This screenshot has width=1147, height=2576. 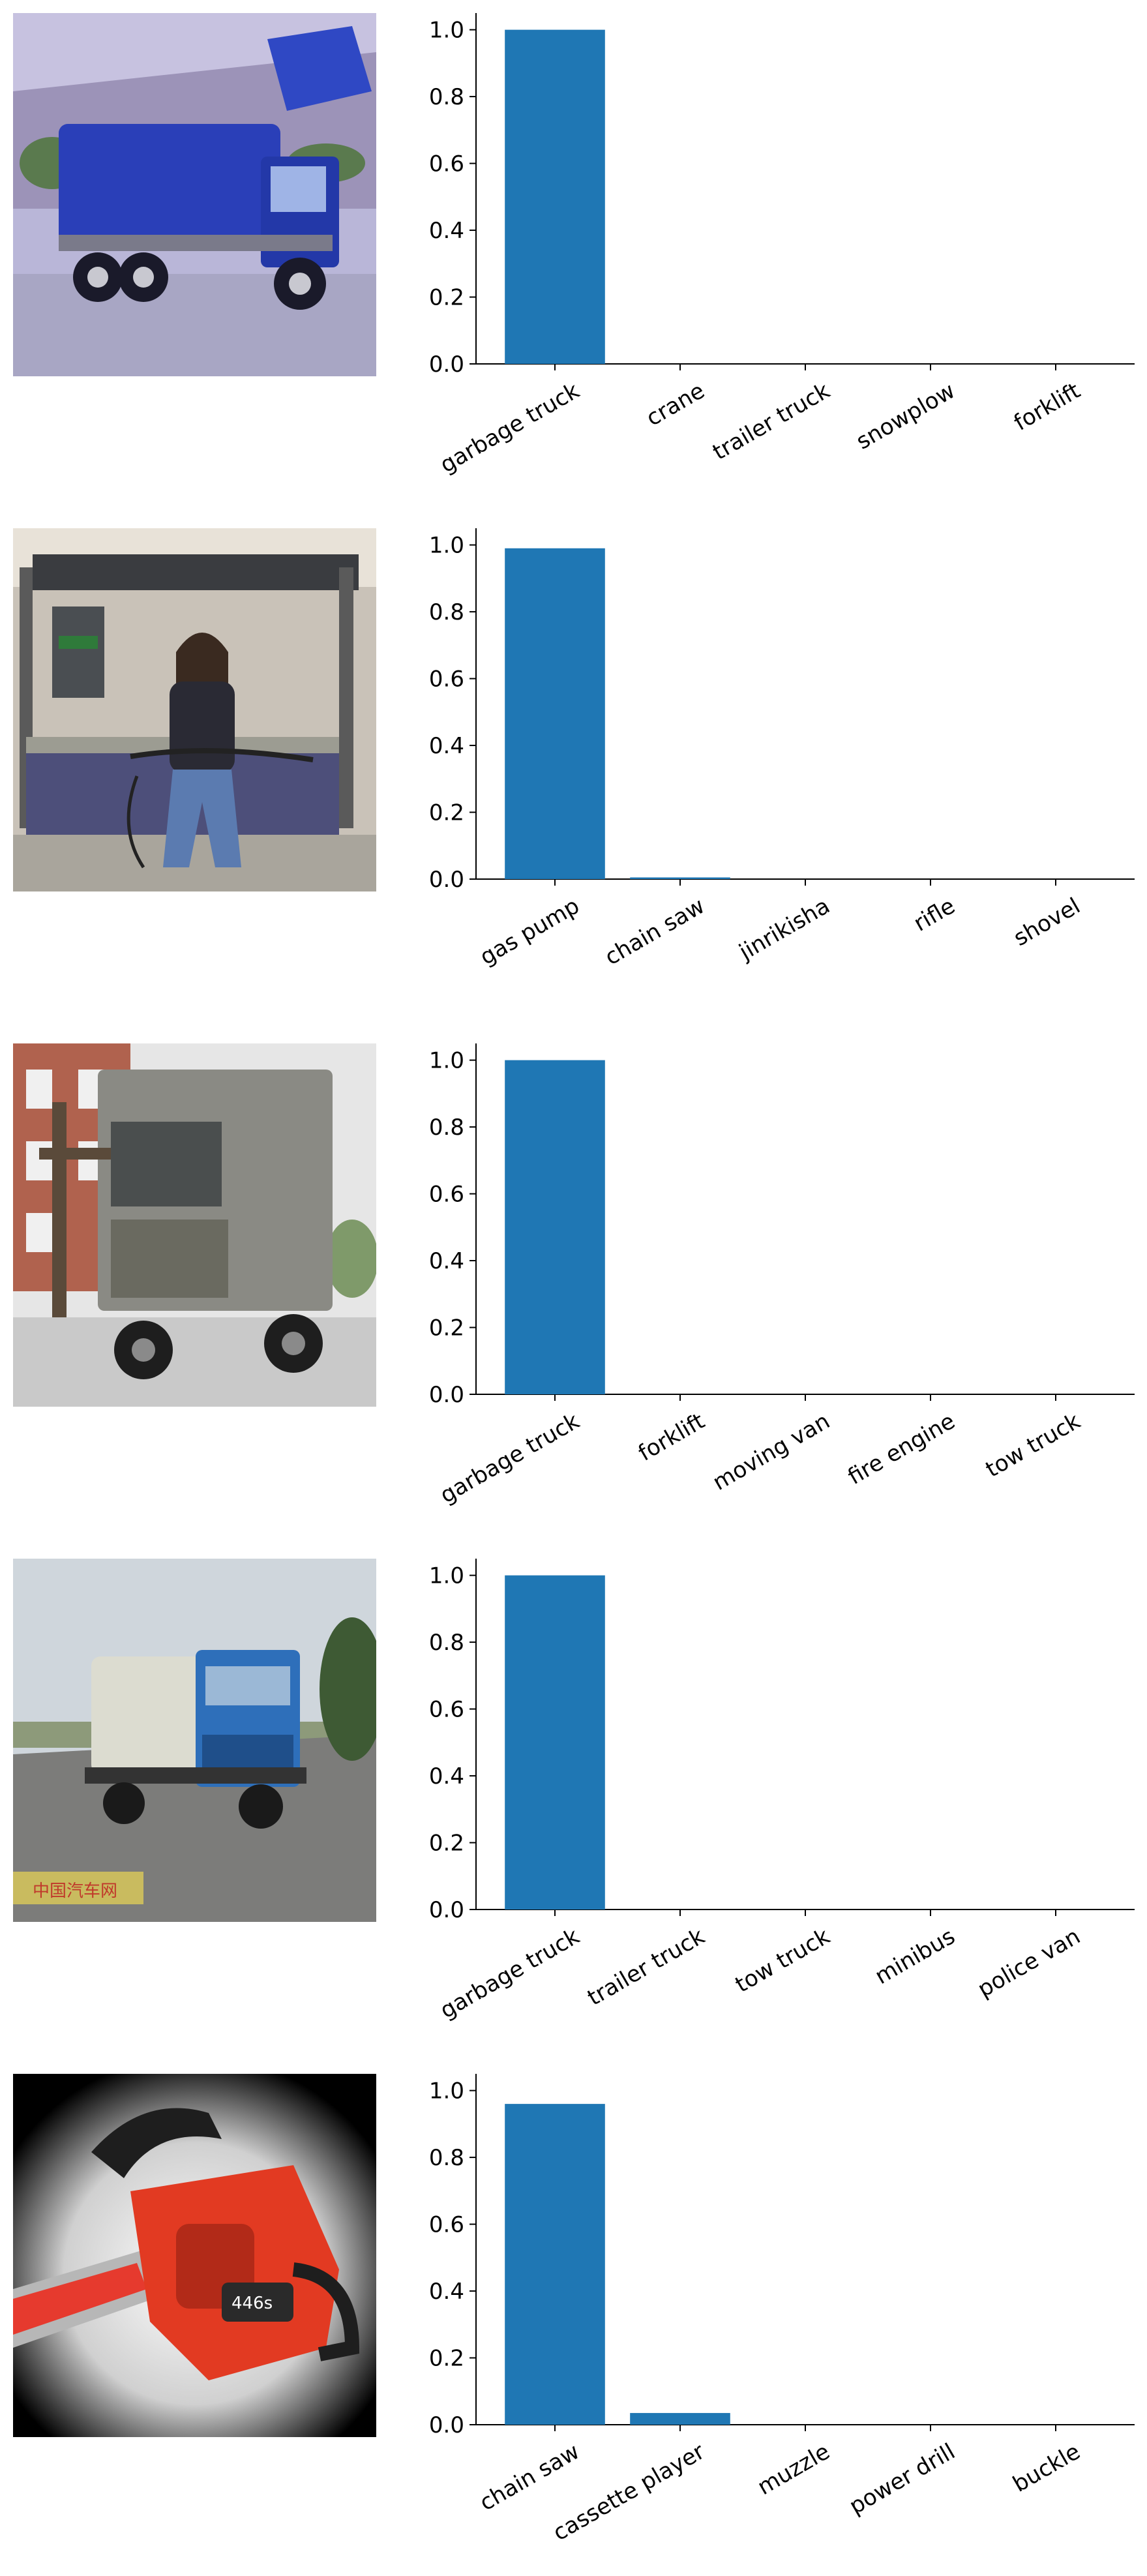 I want to click on watermark-text: 中国汽车网, so click(x=75, y=1891).